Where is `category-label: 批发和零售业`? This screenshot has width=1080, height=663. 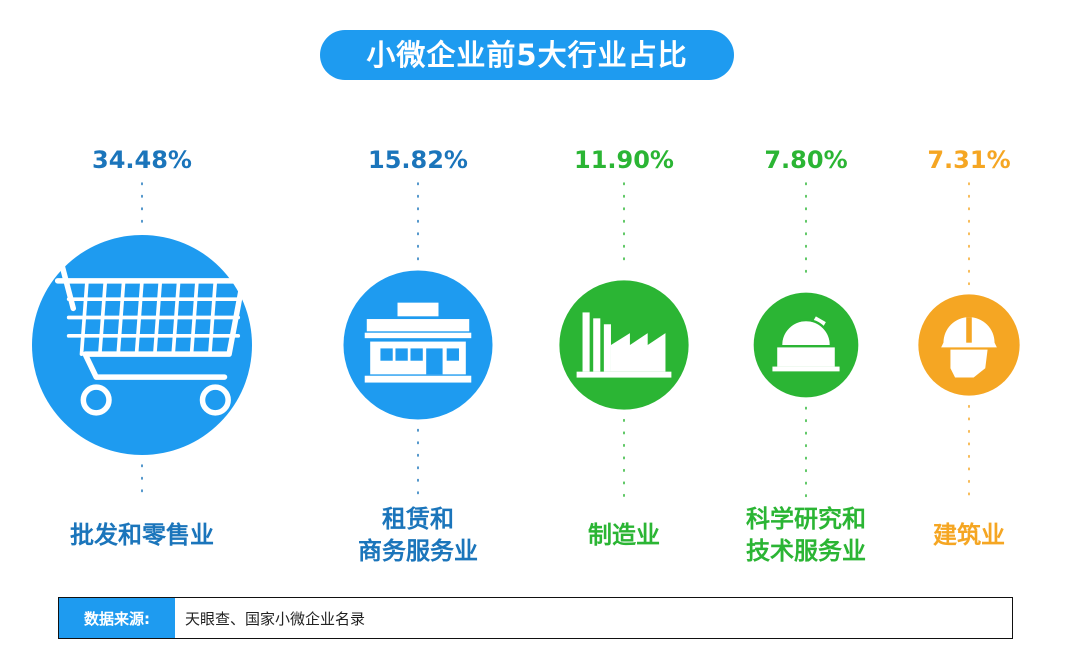 category-label: 批发和零售业 is located at coordinates (142, 535).